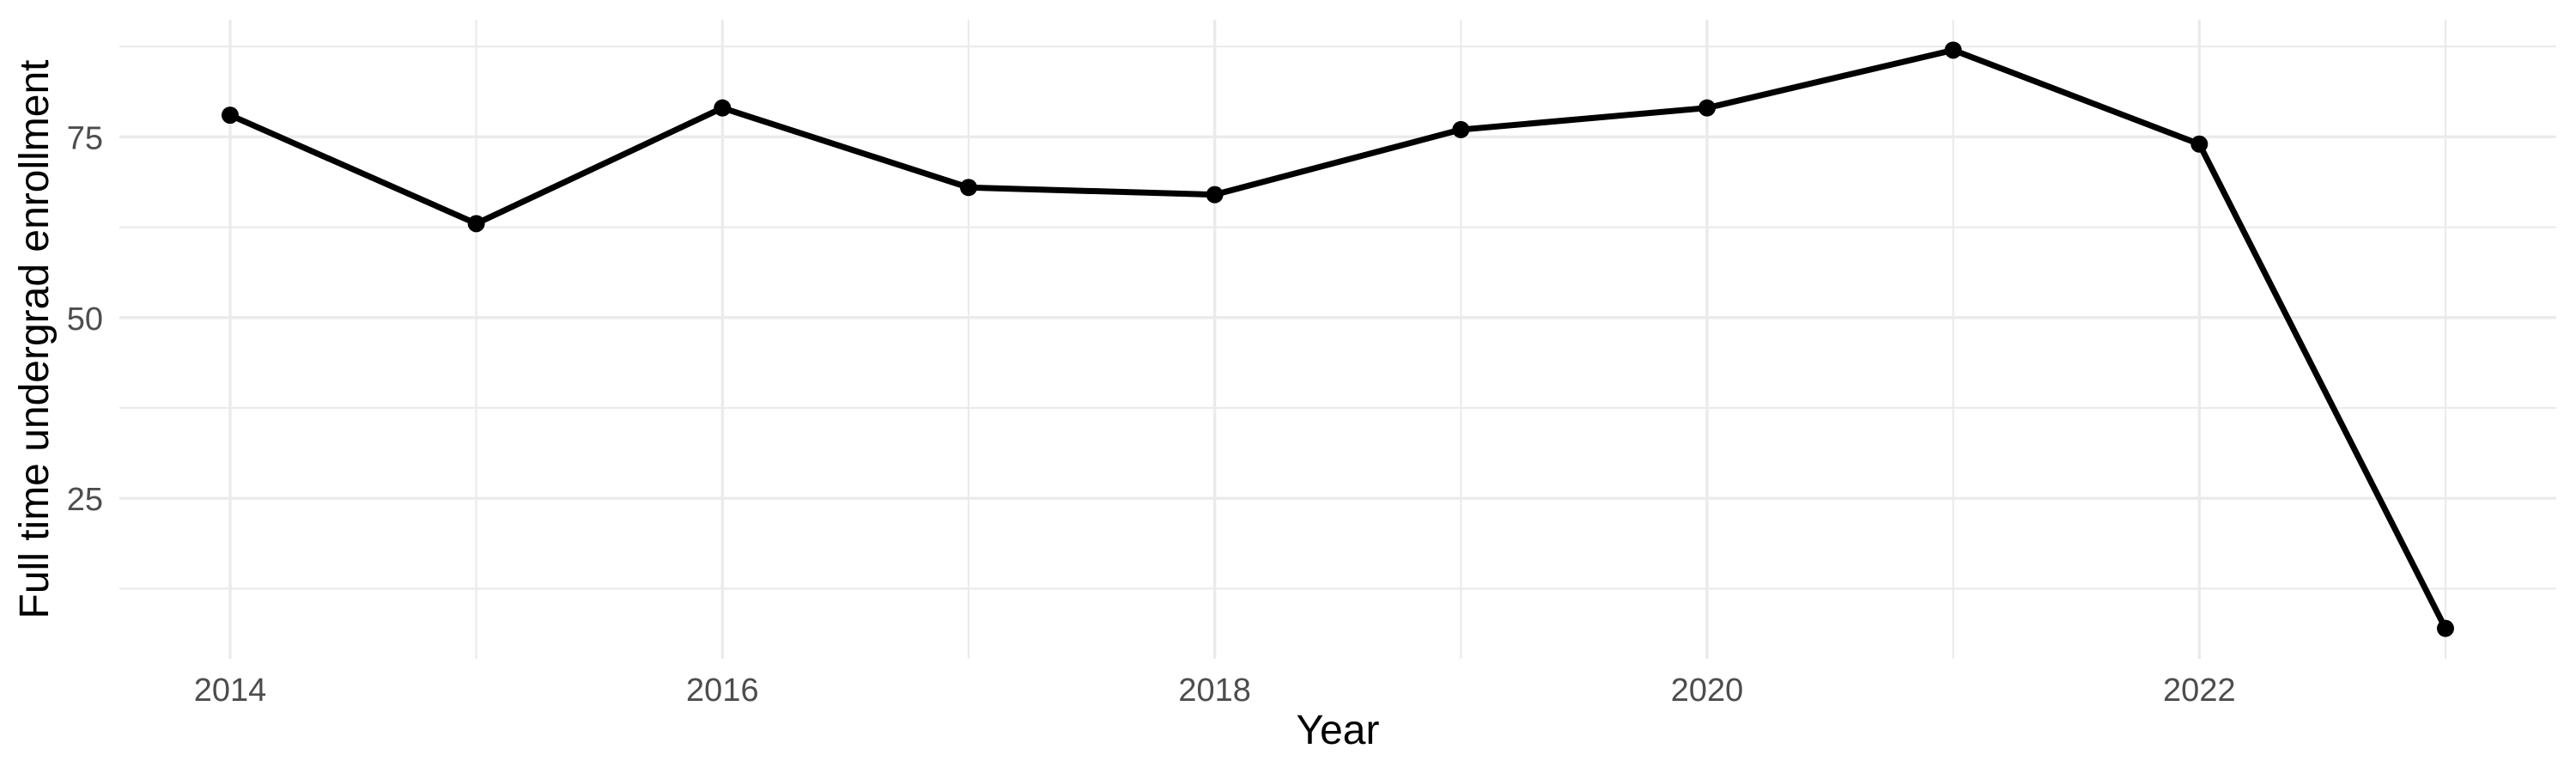 The height and width of the screenshot is (773, 2576). What do you see at coordinates (1461, 129) in the screenshot?
I see `data-point-2019` at bounding box center [1461, 129].